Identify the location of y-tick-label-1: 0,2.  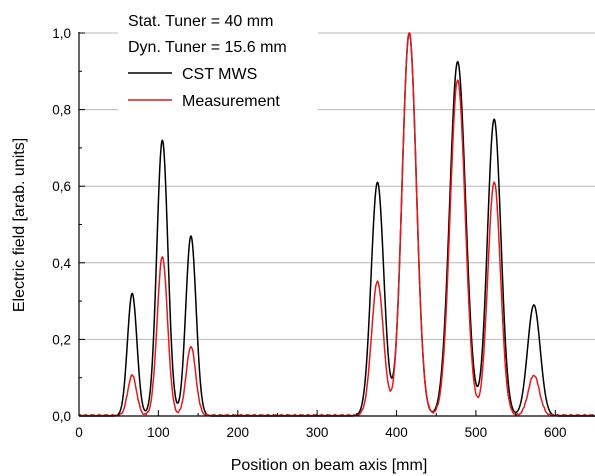
(61, 339).